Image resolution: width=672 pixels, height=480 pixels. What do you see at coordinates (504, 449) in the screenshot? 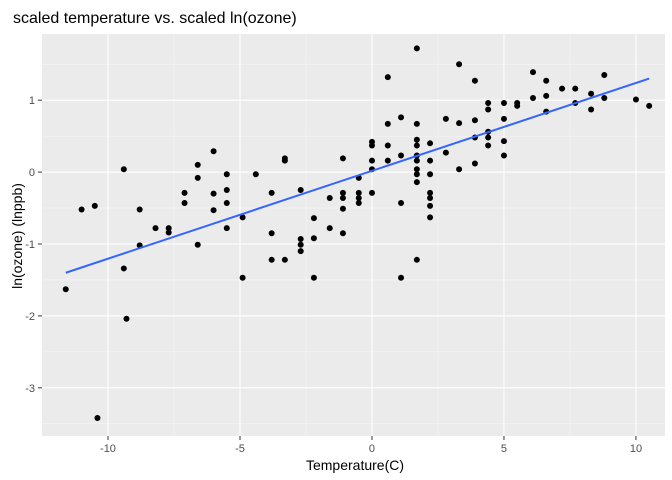
I see `x-tick-label: 5` at bounding box center [504, 449].